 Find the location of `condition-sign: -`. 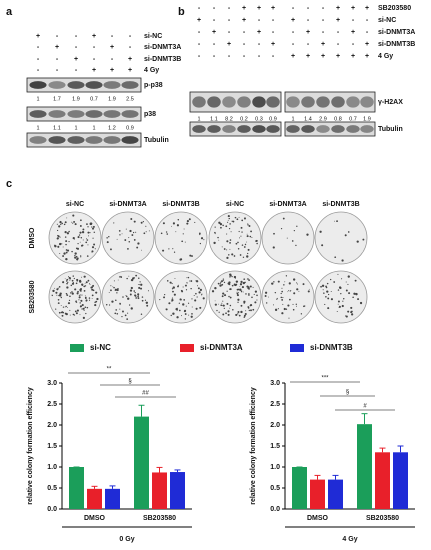

condition-sign: - is located at coordinates (214, 44).